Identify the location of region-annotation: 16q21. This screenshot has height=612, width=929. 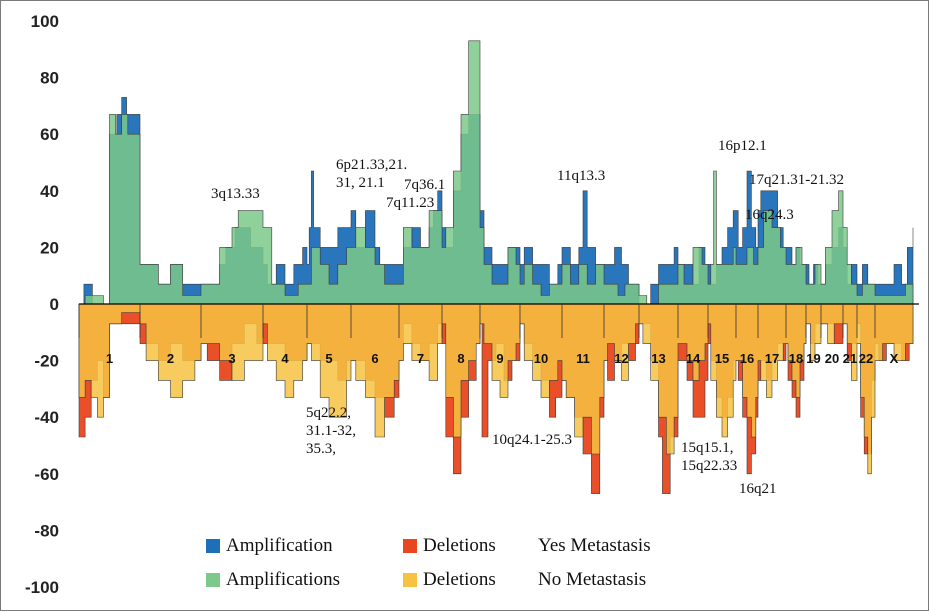
(758, 489).